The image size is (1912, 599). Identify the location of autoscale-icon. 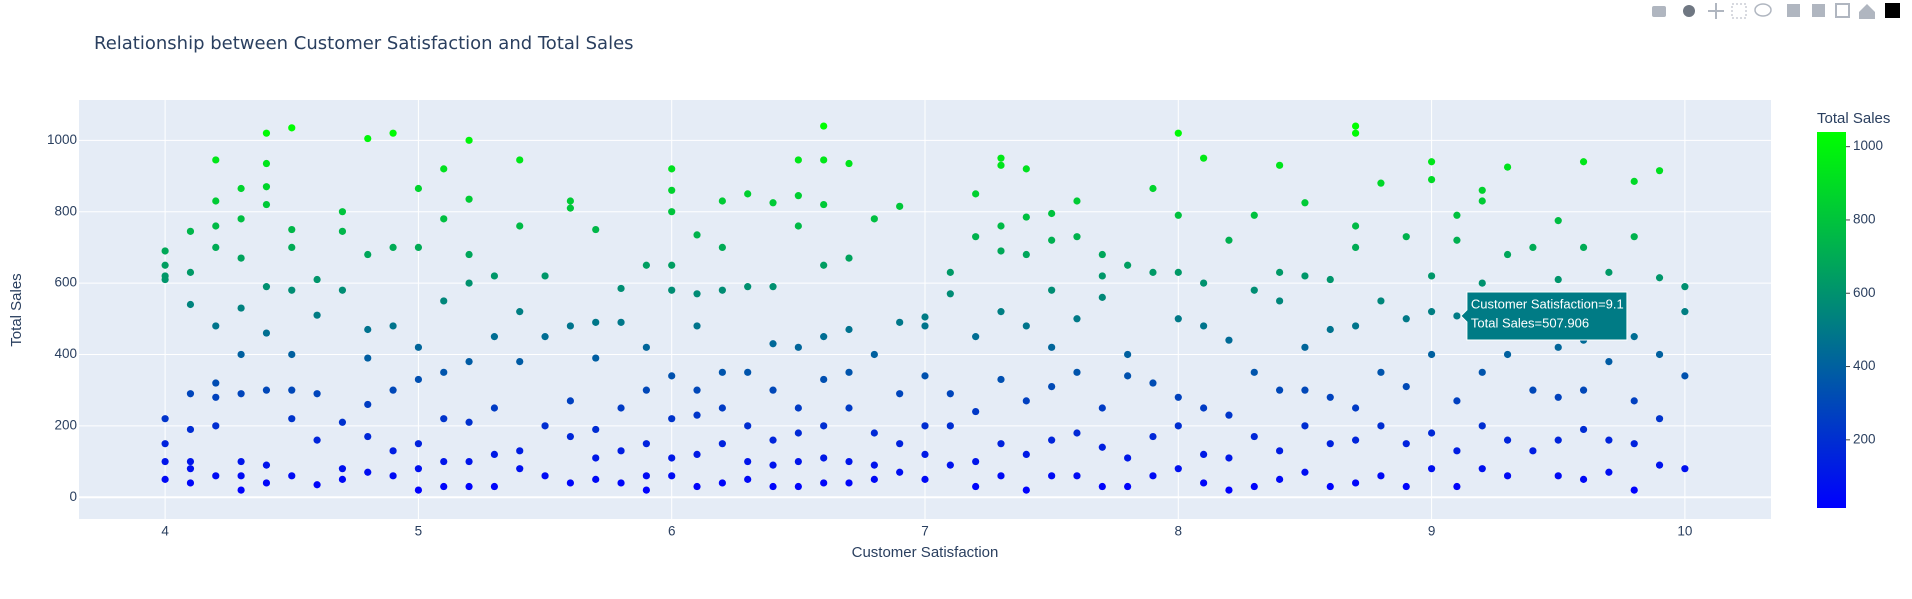
(1842, 10).